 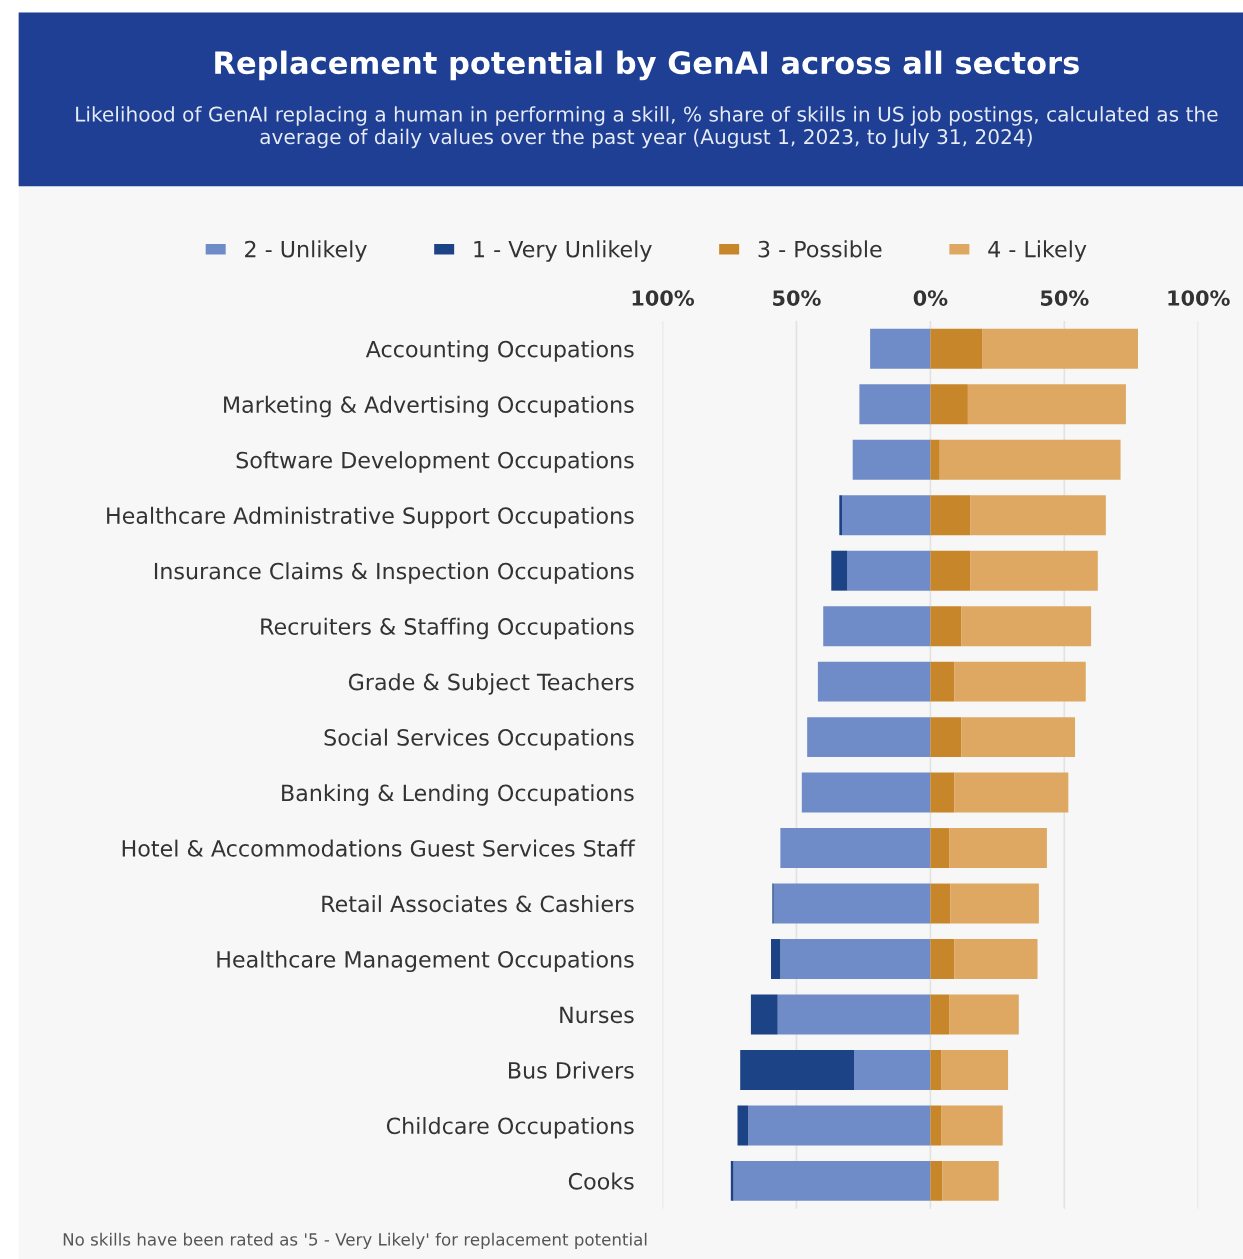 What do you see at coordinates (478, 904) in the screenshot?
I see `y-tick-label: Retail Associates & Cashiers` at bounding box center [478, 904].